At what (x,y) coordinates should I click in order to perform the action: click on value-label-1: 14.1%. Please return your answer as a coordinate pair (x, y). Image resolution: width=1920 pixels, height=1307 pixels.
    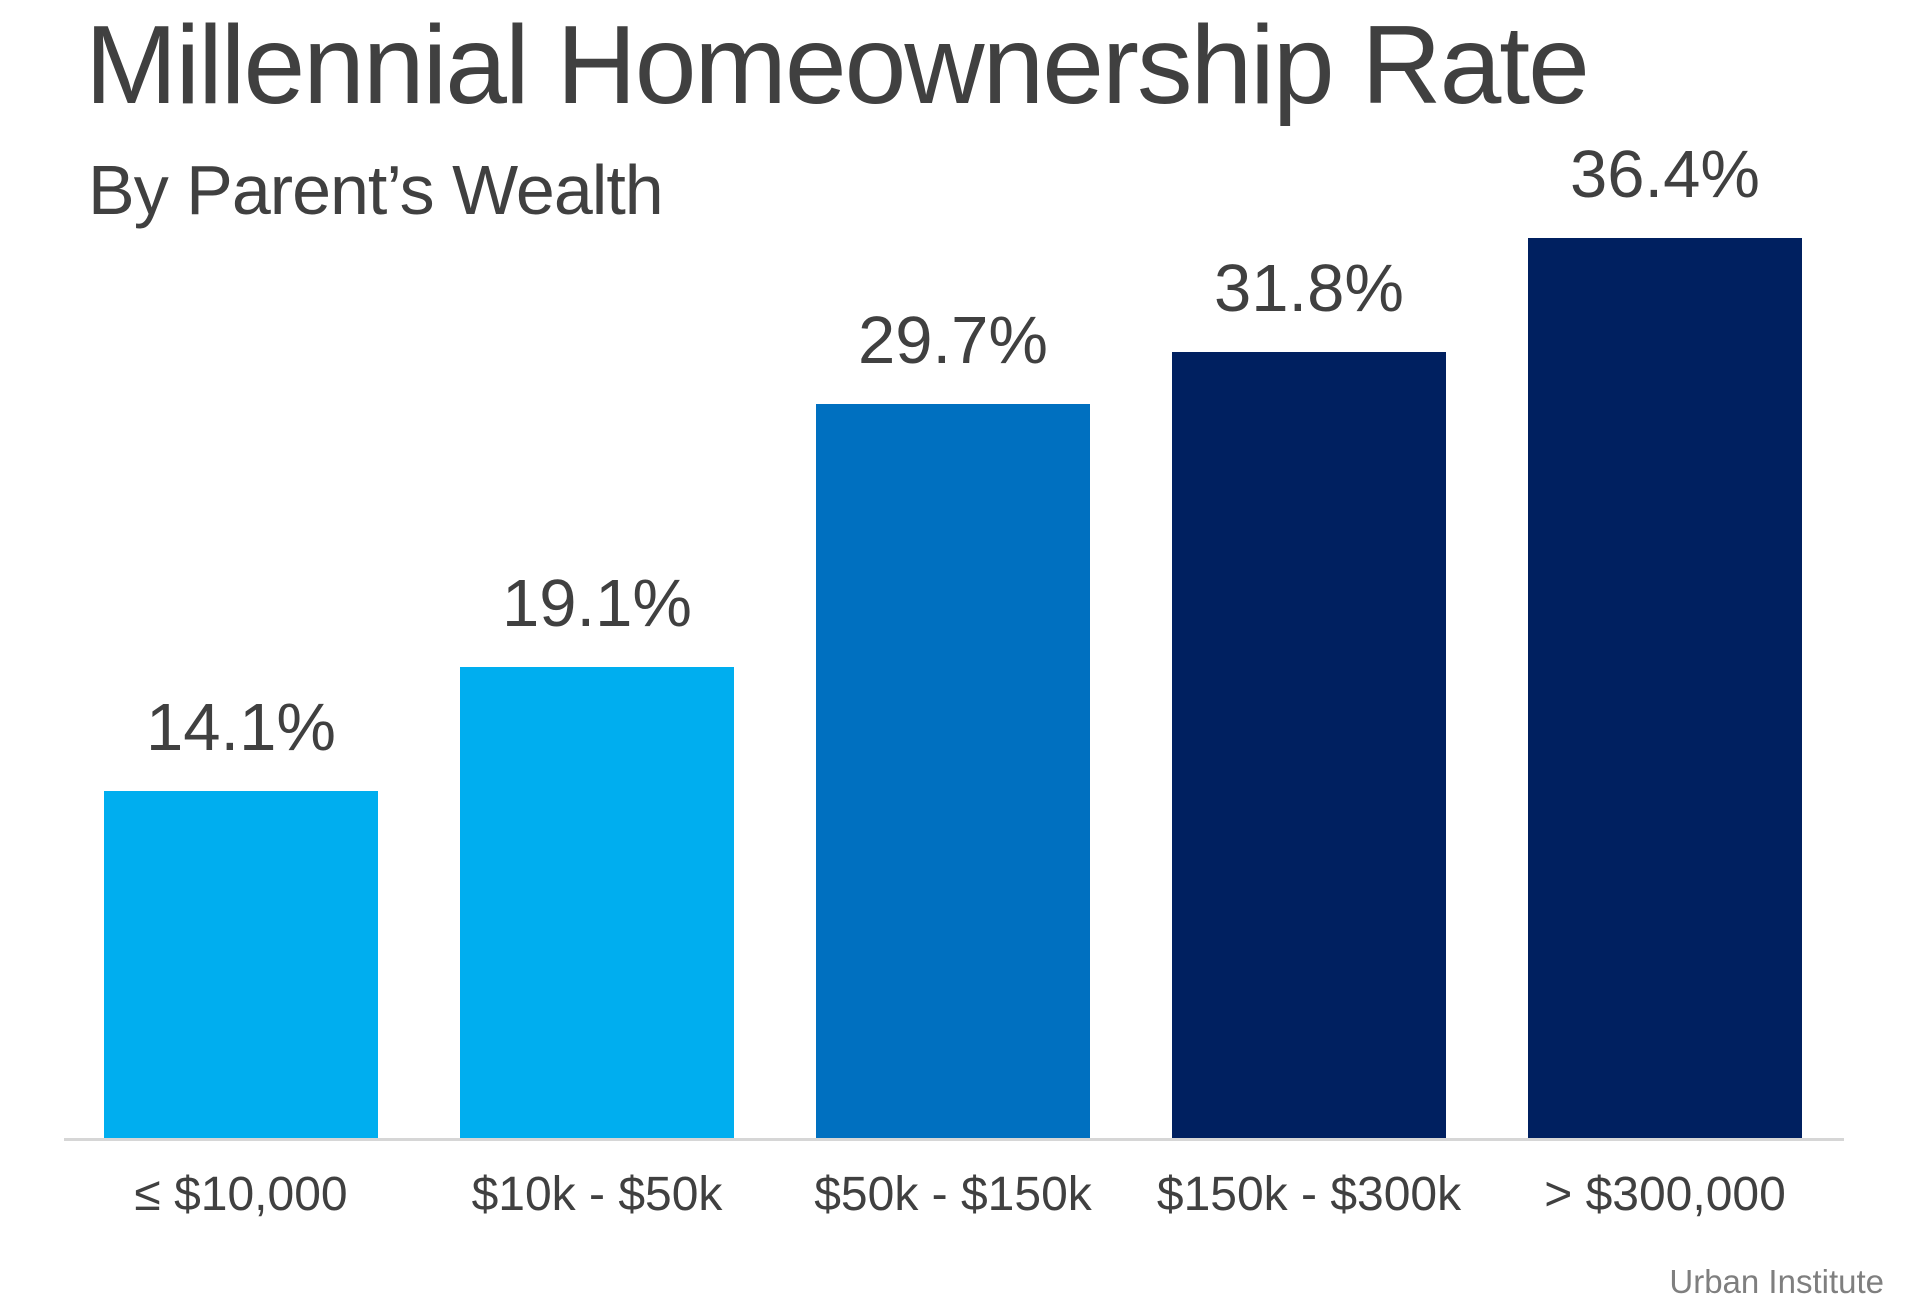
    Looking at the image, I should click on (241, 727).